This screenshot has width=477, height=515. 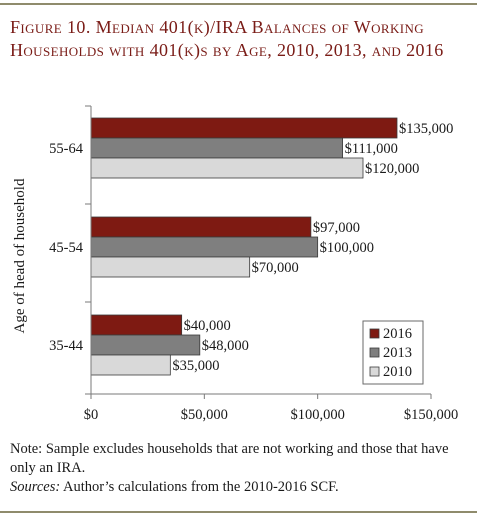 What do you see at coordinates (426, 129) in the screenshot?
I see `data-label: $135,000` at bounding box center [426, 129].